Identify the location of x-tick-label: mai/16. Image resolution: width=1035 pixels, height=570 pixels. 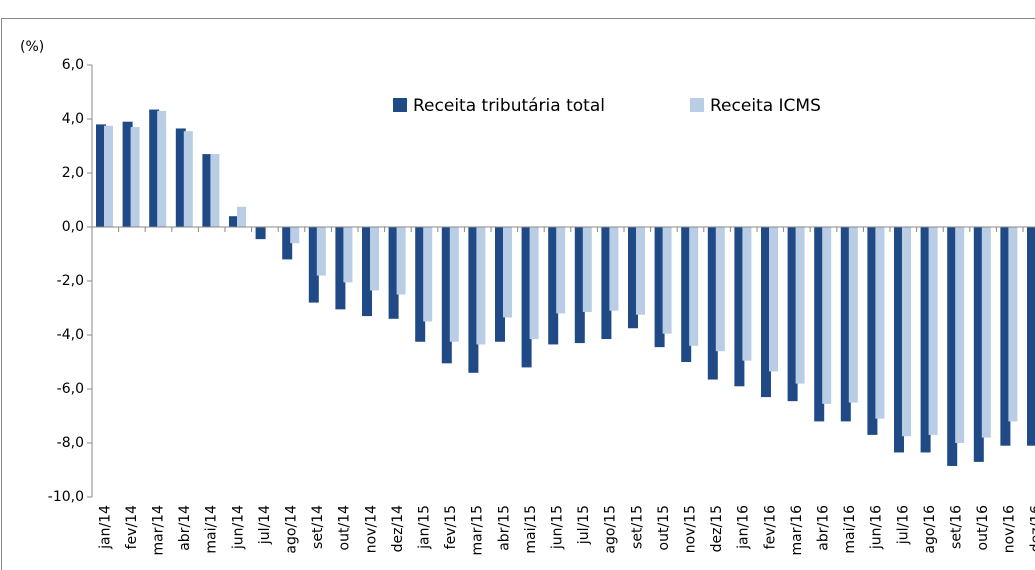
(850, 529).